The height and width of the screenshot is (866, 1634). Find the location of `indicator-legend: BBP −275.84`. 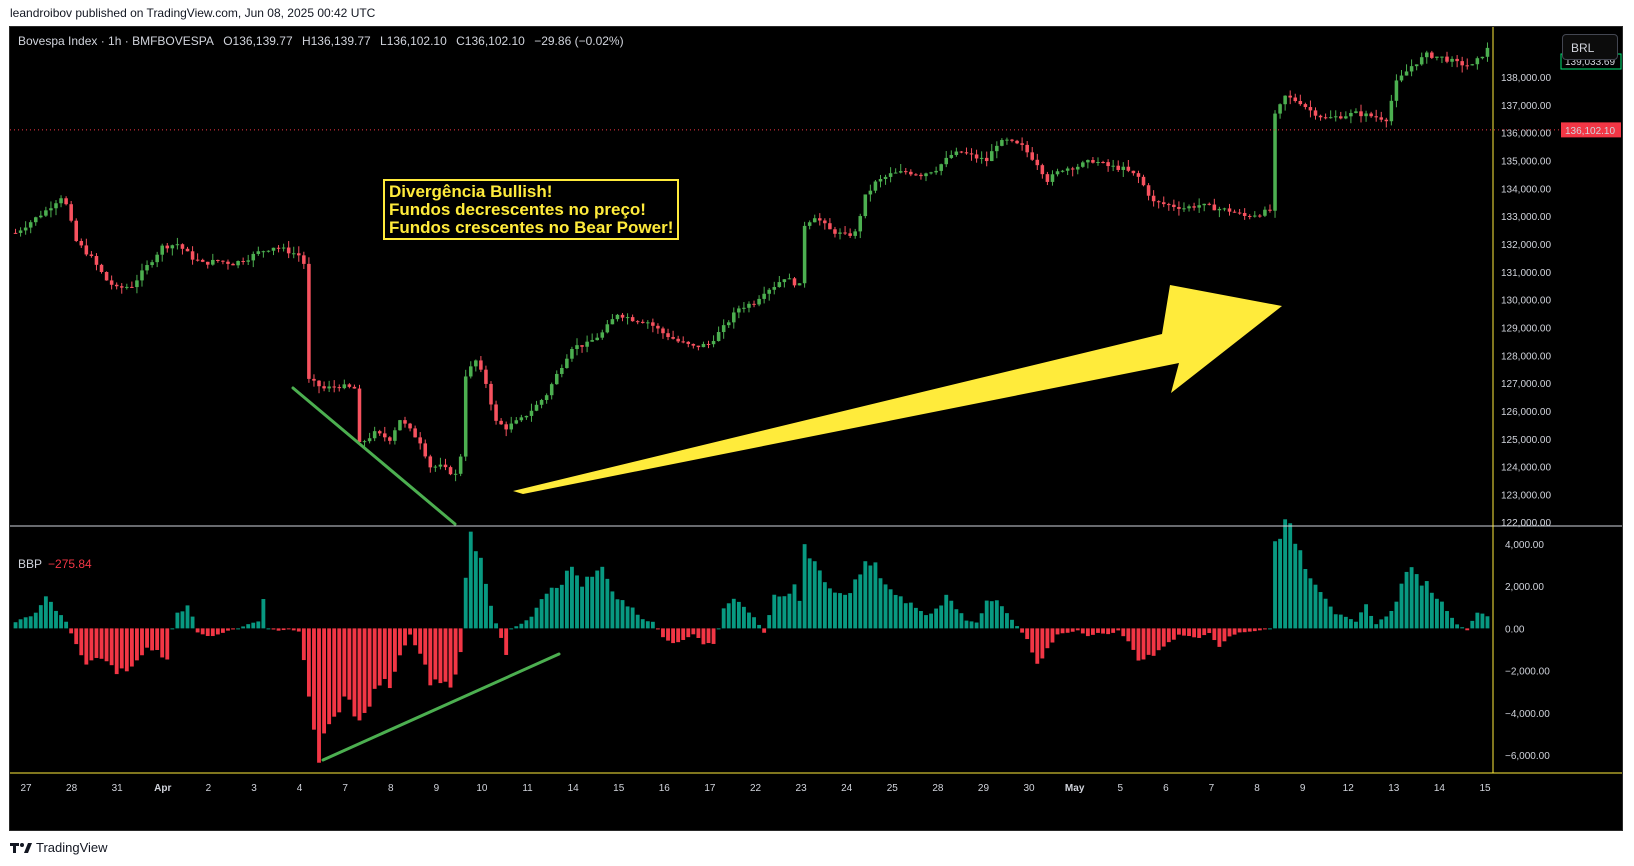

indicator-legend: BBP −275.84 is located at coordinates (55, 564).